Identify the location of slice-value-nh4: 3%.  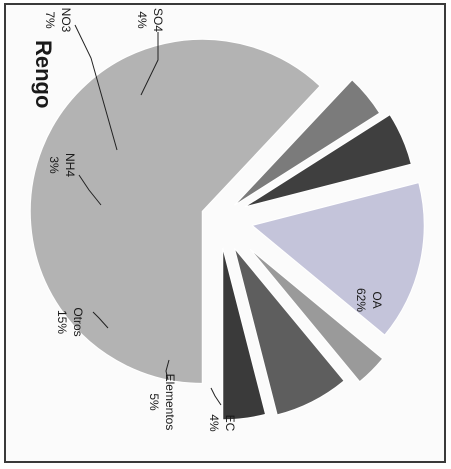
(54, 165).